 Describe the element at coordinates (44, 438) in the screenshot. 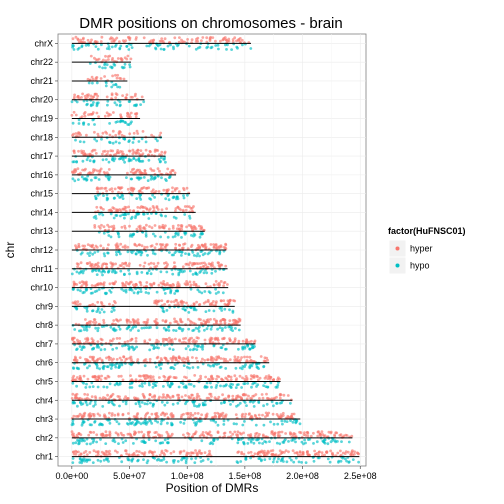

I see `y-tick-label-chr2: chr2` at that location.